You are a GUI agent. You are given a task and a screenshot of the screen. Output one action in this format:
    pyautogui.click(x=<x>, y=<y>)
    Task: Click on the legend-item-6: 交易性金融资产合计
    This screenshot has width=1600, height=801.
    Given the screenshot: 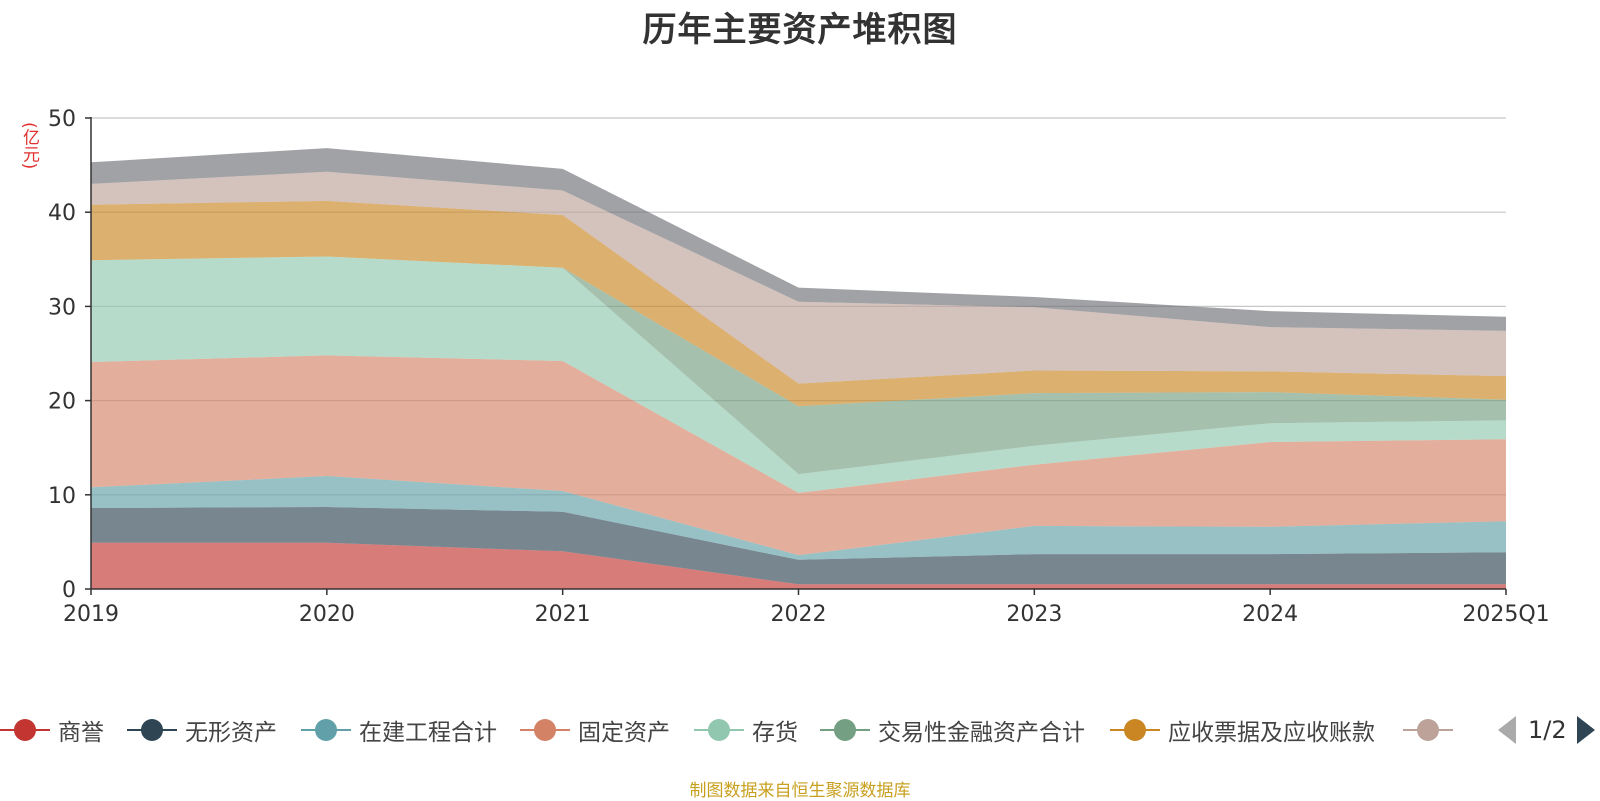 What is the action you would take?
    pyautogui.click(x=952, y=730)
    